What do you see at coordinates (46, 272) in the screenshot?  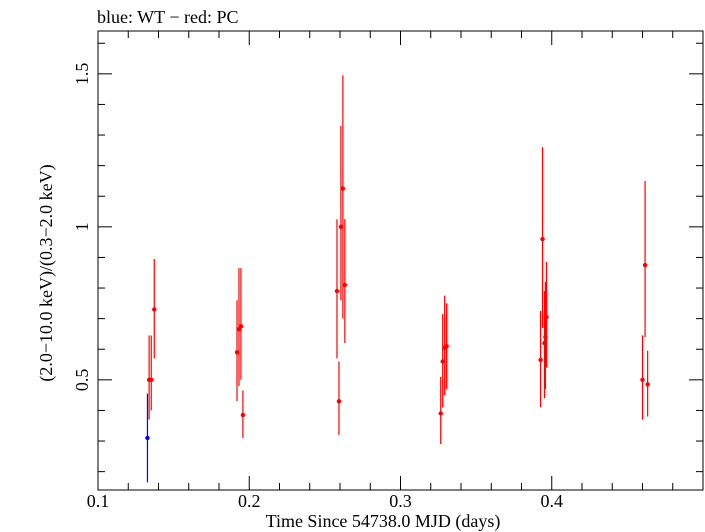 I see `y-axis-label: (2.0−10.0 keV)/(0.3−2.0 keV)` at bounding box center [46, 272].